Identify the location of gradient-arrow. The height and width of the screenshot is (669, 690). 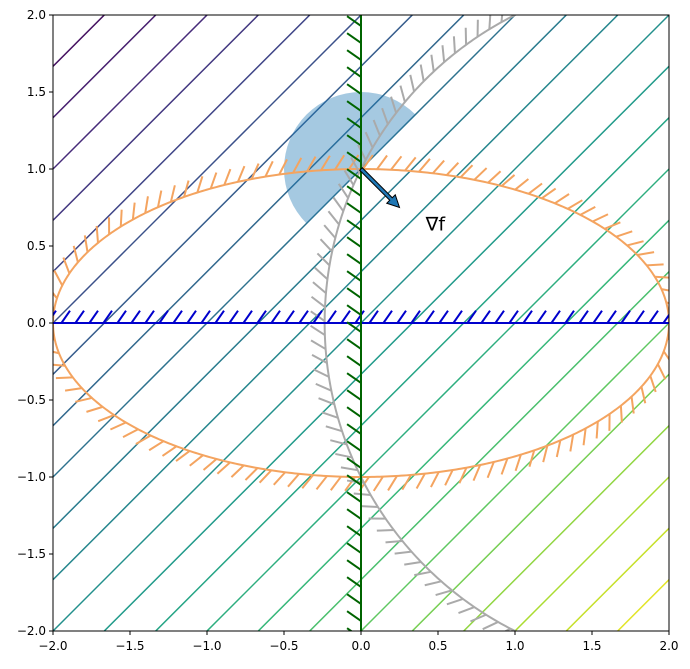
(380, 188).